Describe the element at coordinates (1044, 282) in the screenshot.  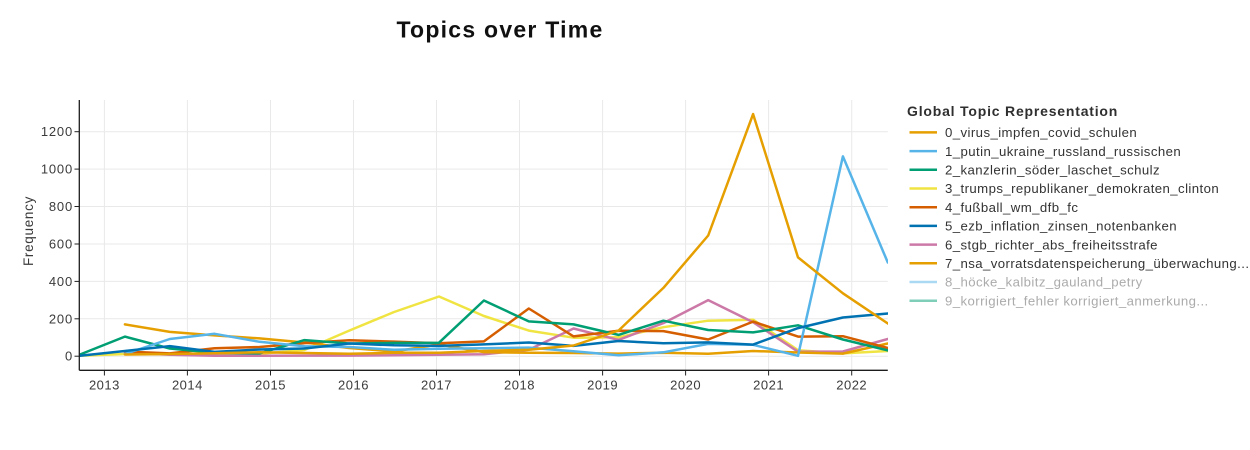
I see `svg-text: 8_höcke_kalbitz_gauland_petry` at that location.